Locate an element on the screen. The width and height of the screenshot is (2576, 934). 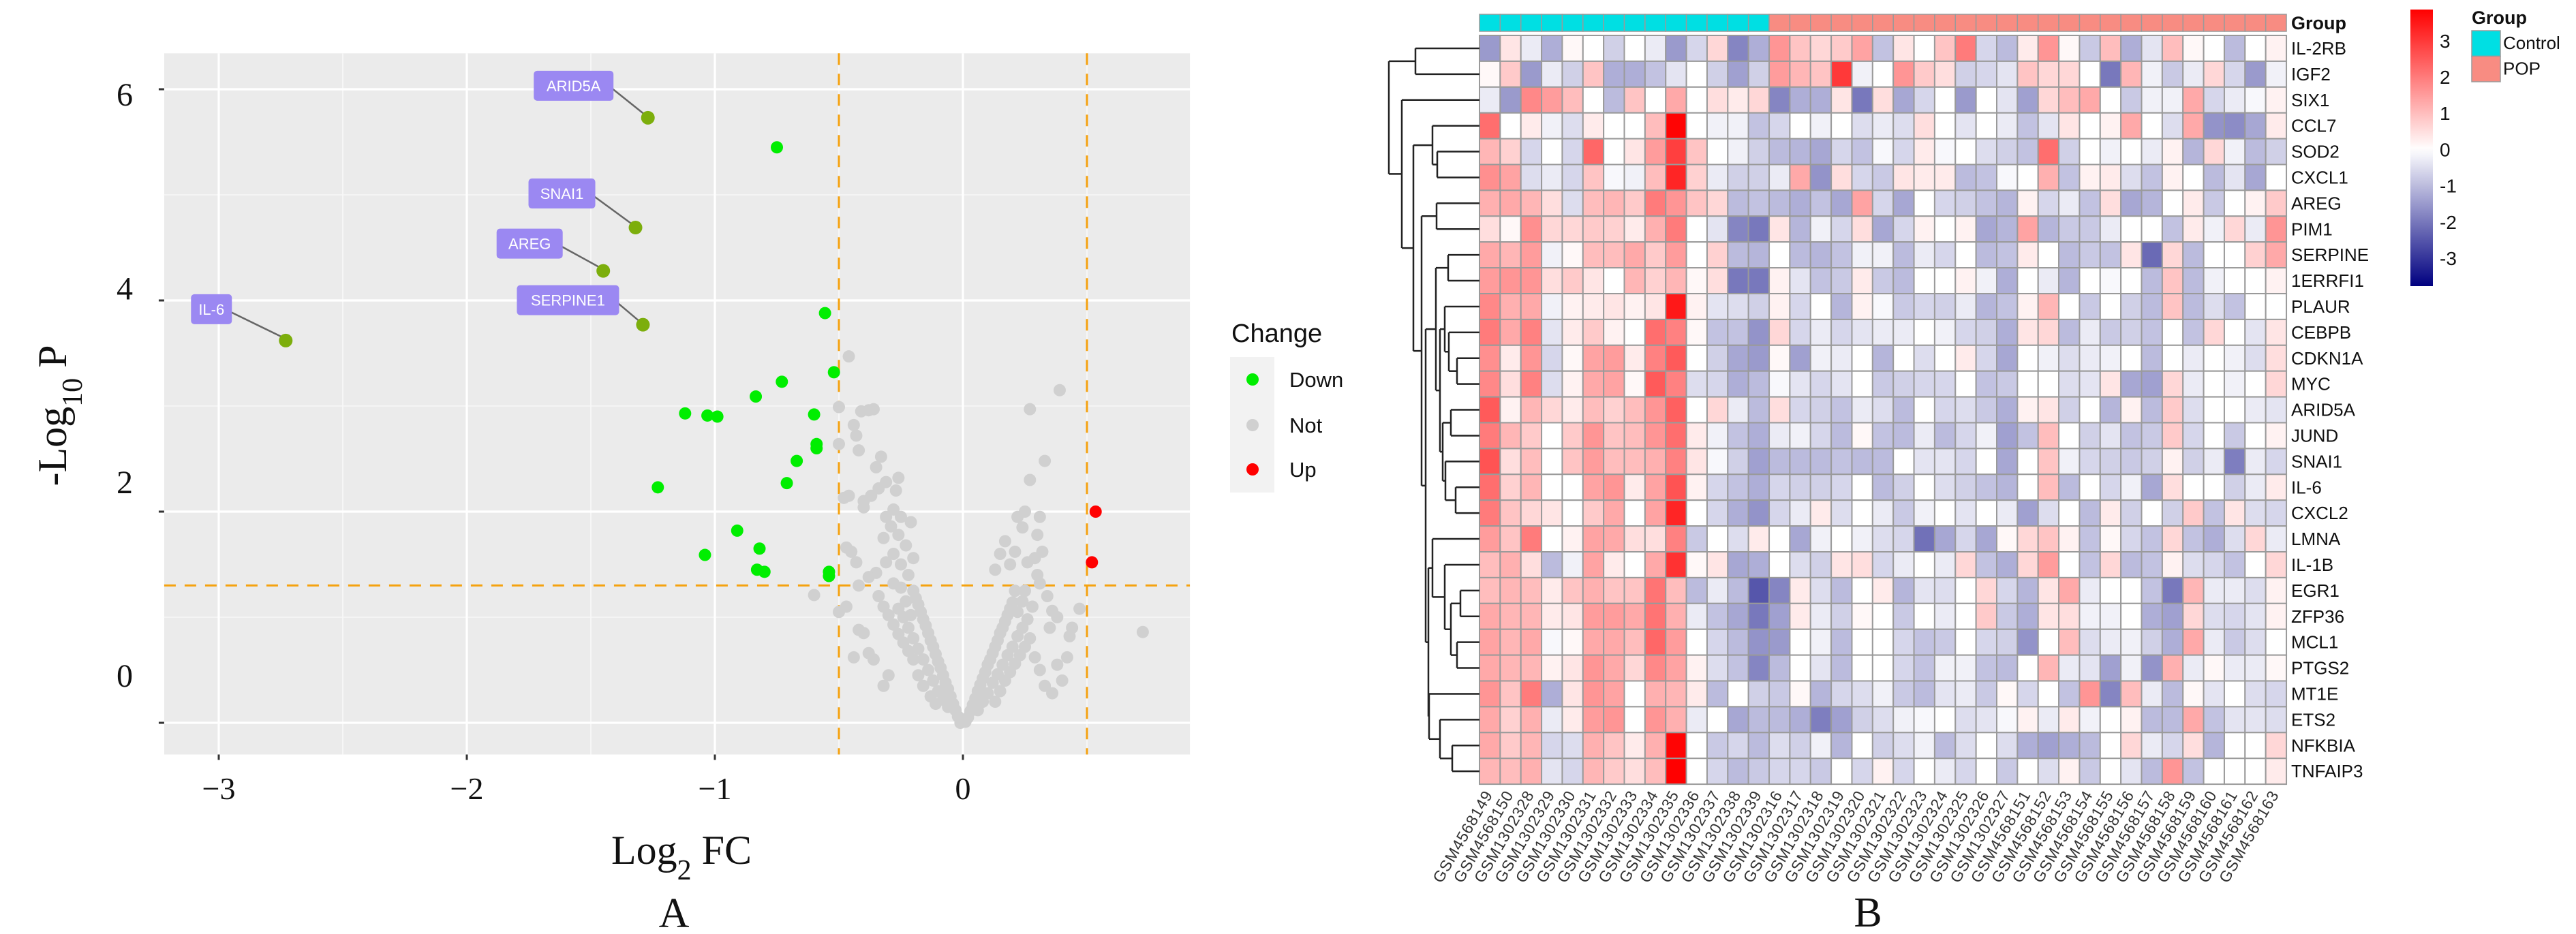
y-tick-label: 6 is located at coordinates (125, 95).